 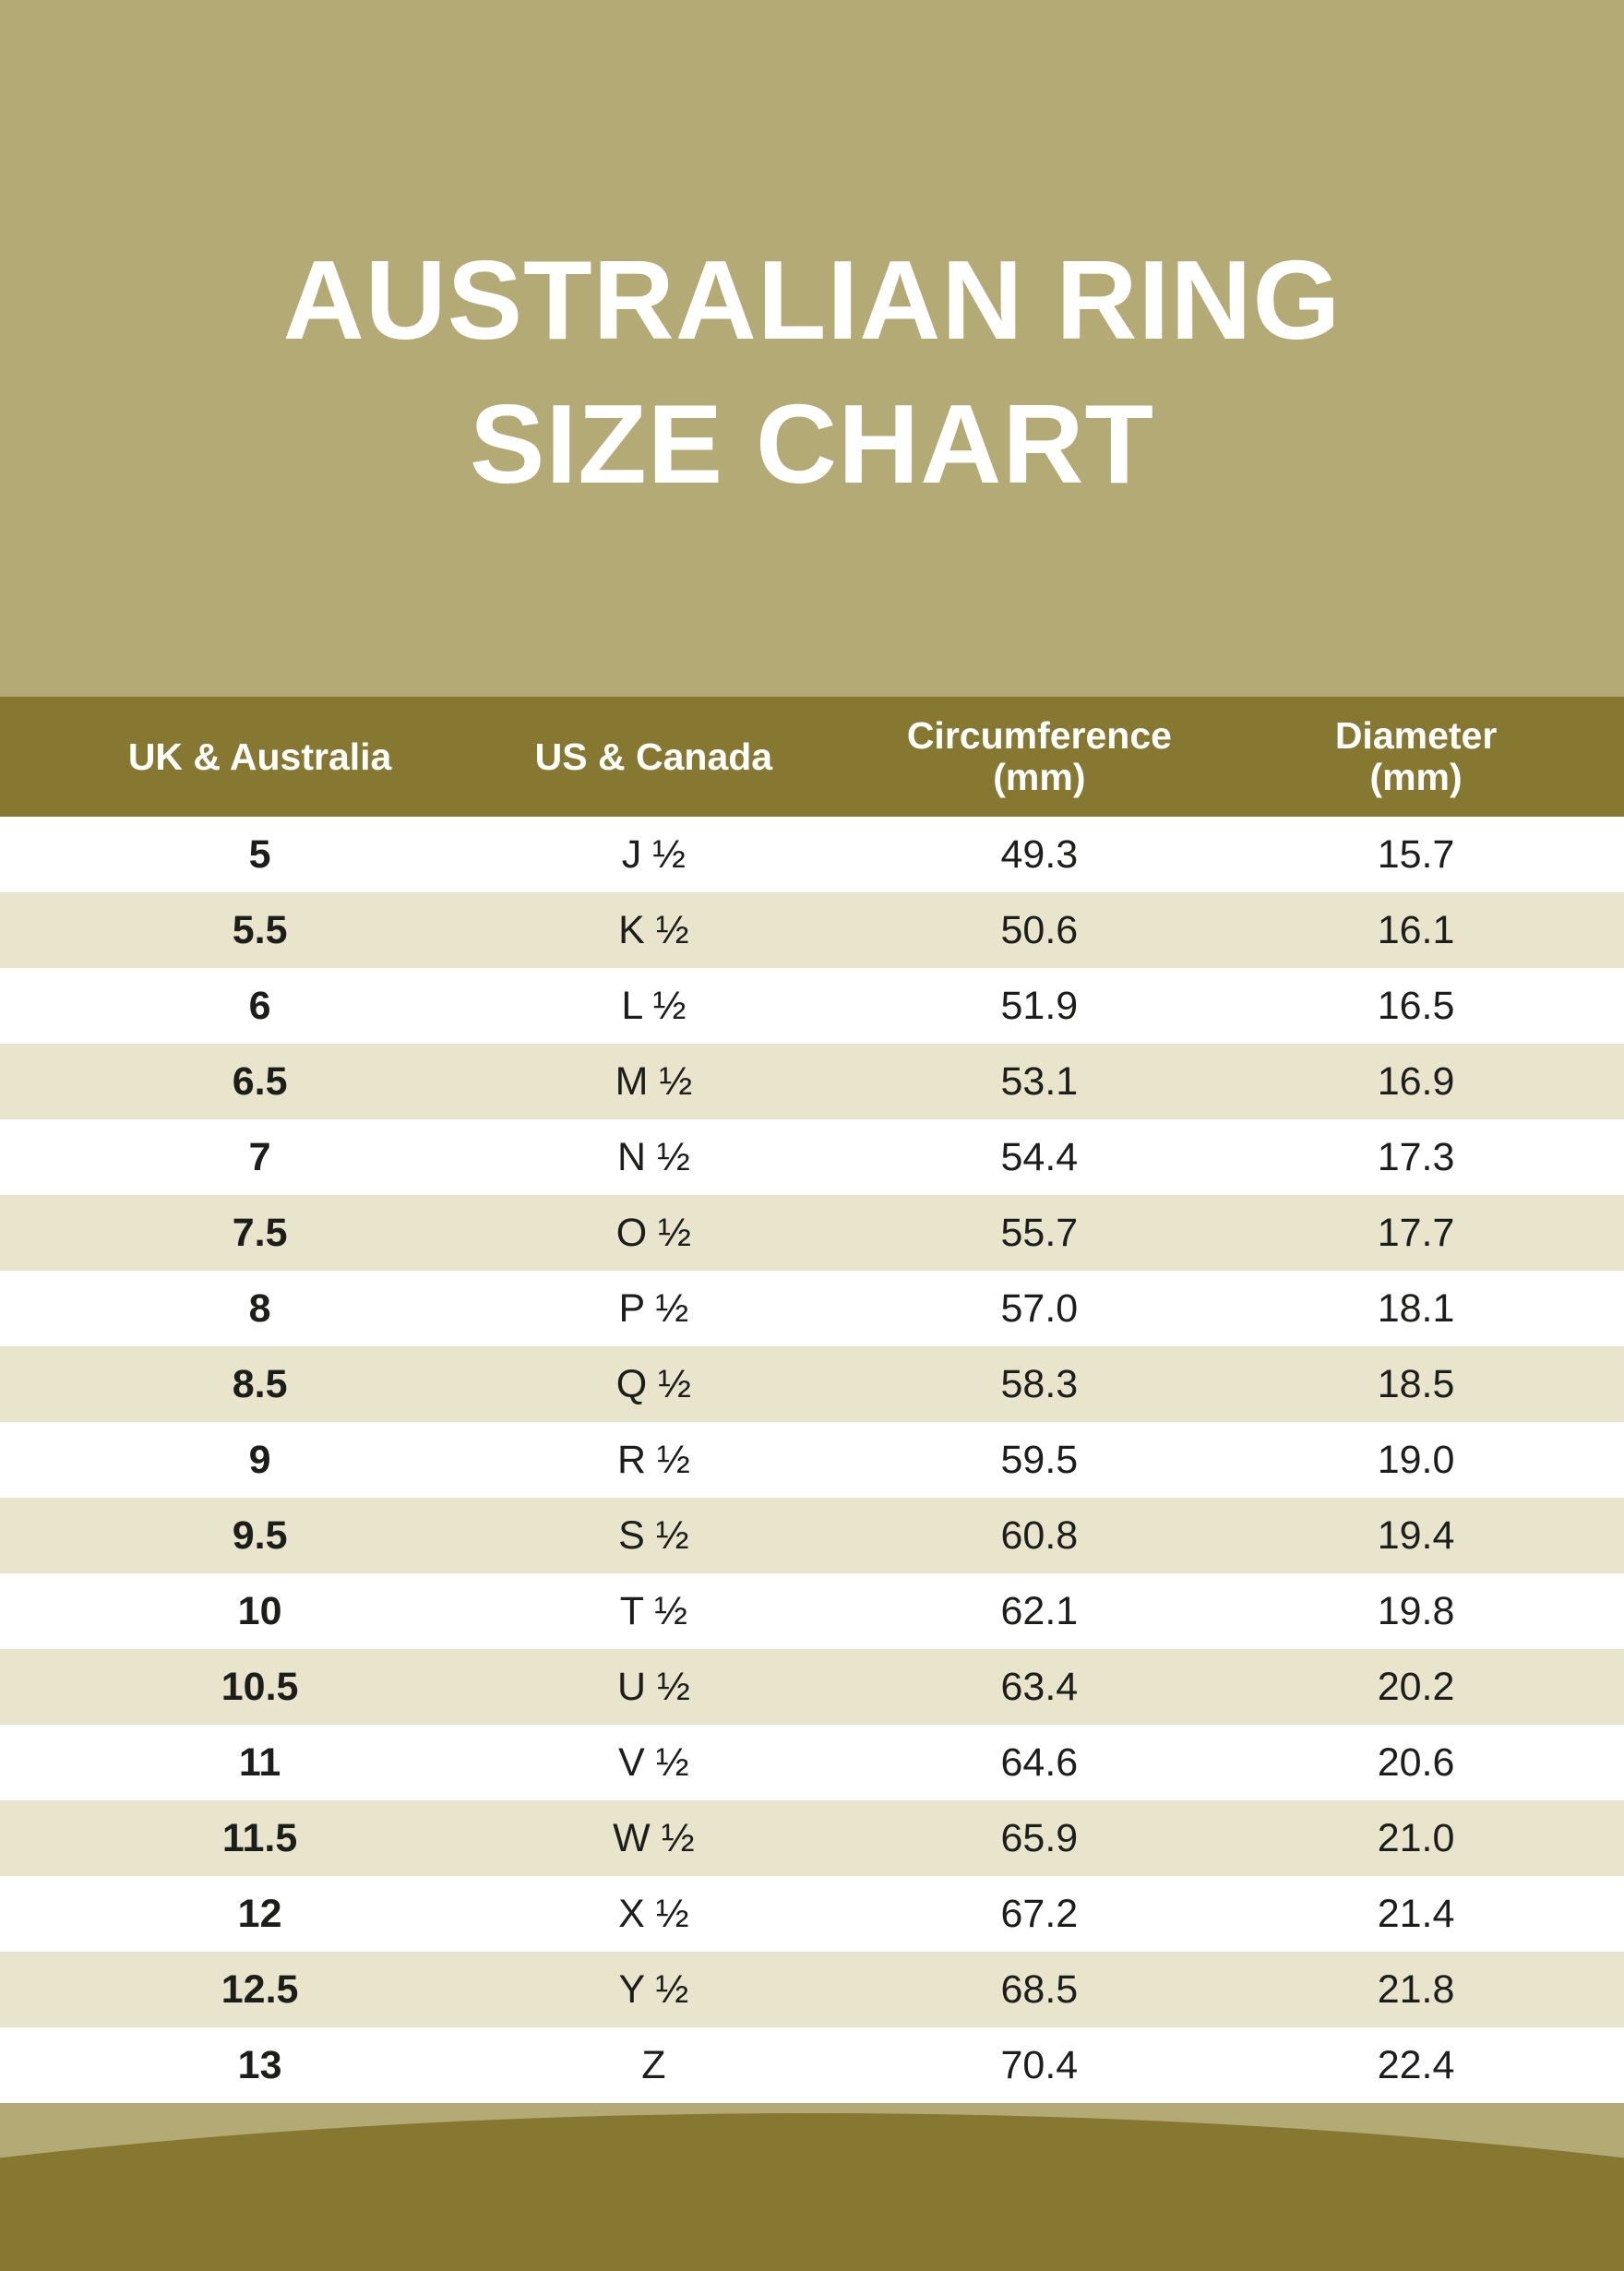 What do you see at coordinates (260, 1989) in the screenshot?
I see `table-cell: 12.5` at bounding box center [260, 1989].